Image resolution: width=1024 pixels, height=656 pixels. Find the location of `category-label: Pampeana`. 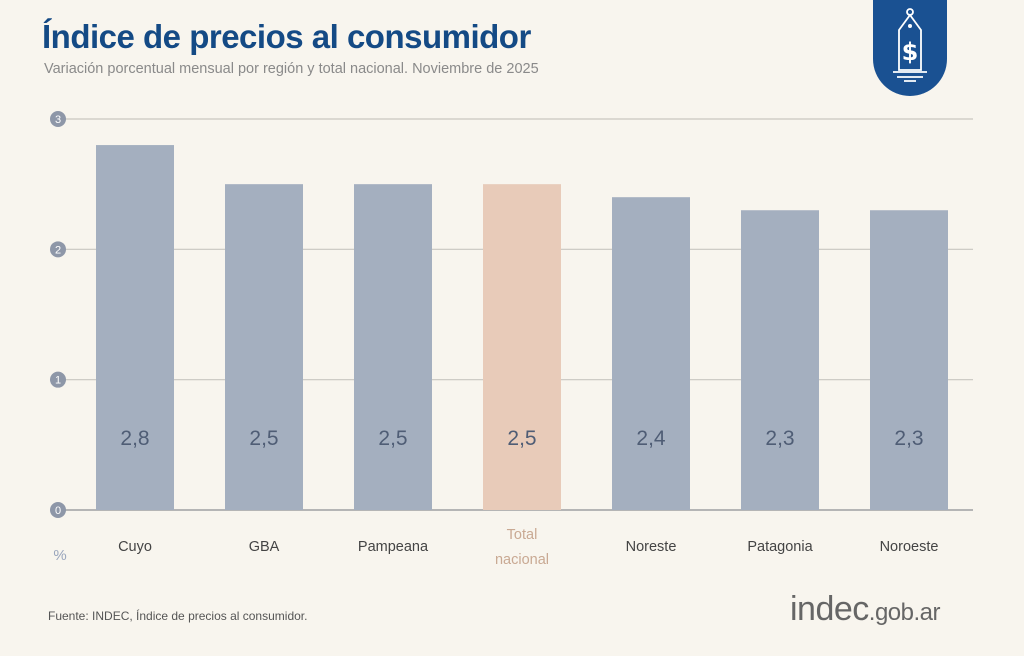

category-label: Pampeana is located at coordinates (393, 547).